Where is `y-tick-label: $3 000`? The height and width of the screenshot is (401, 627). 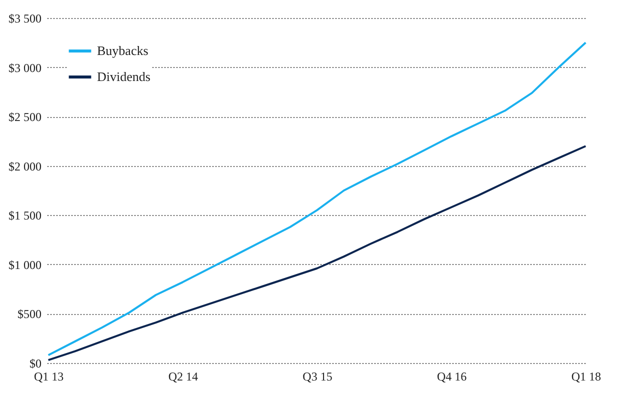 y-tick-label: $3 000 is located at coordinates (25, 67).